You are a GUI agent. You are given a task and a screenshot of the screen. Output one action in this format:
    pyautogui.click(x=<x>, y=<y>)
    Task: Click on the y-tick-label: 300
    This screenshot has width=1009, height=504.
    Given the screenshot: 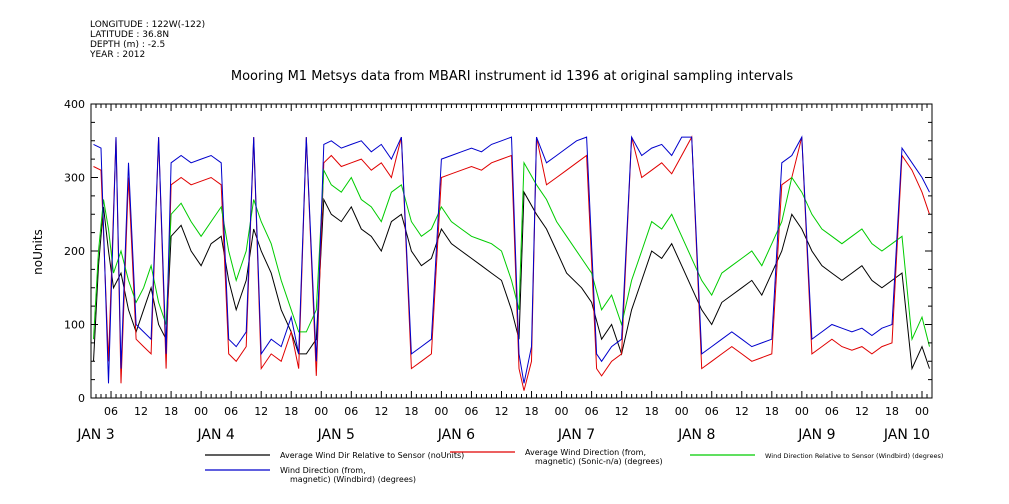 What is the action you would take?
    pyautogui.click(x=74, y=178)
    